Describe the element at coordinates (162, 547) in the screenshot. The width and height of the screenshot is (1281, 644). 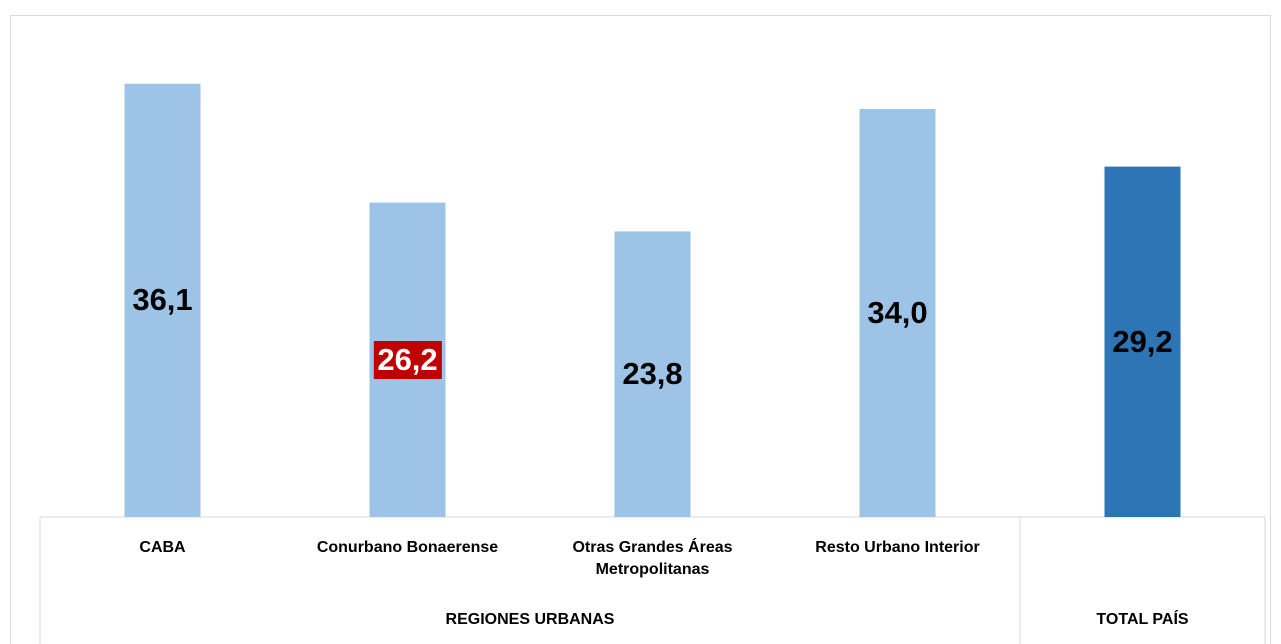
I see `x-tick-label: CABA` at that location.